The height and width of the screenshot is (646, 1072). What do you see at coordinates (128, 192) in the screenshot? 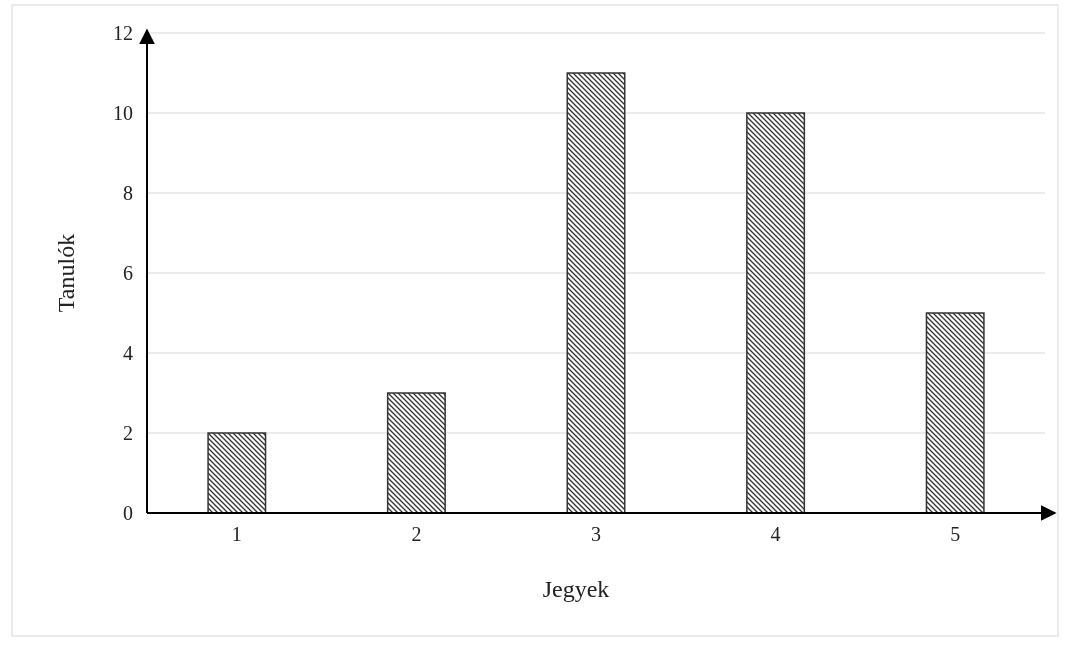
I see `y-tick-label: 8` at bounding box center [128, 192].